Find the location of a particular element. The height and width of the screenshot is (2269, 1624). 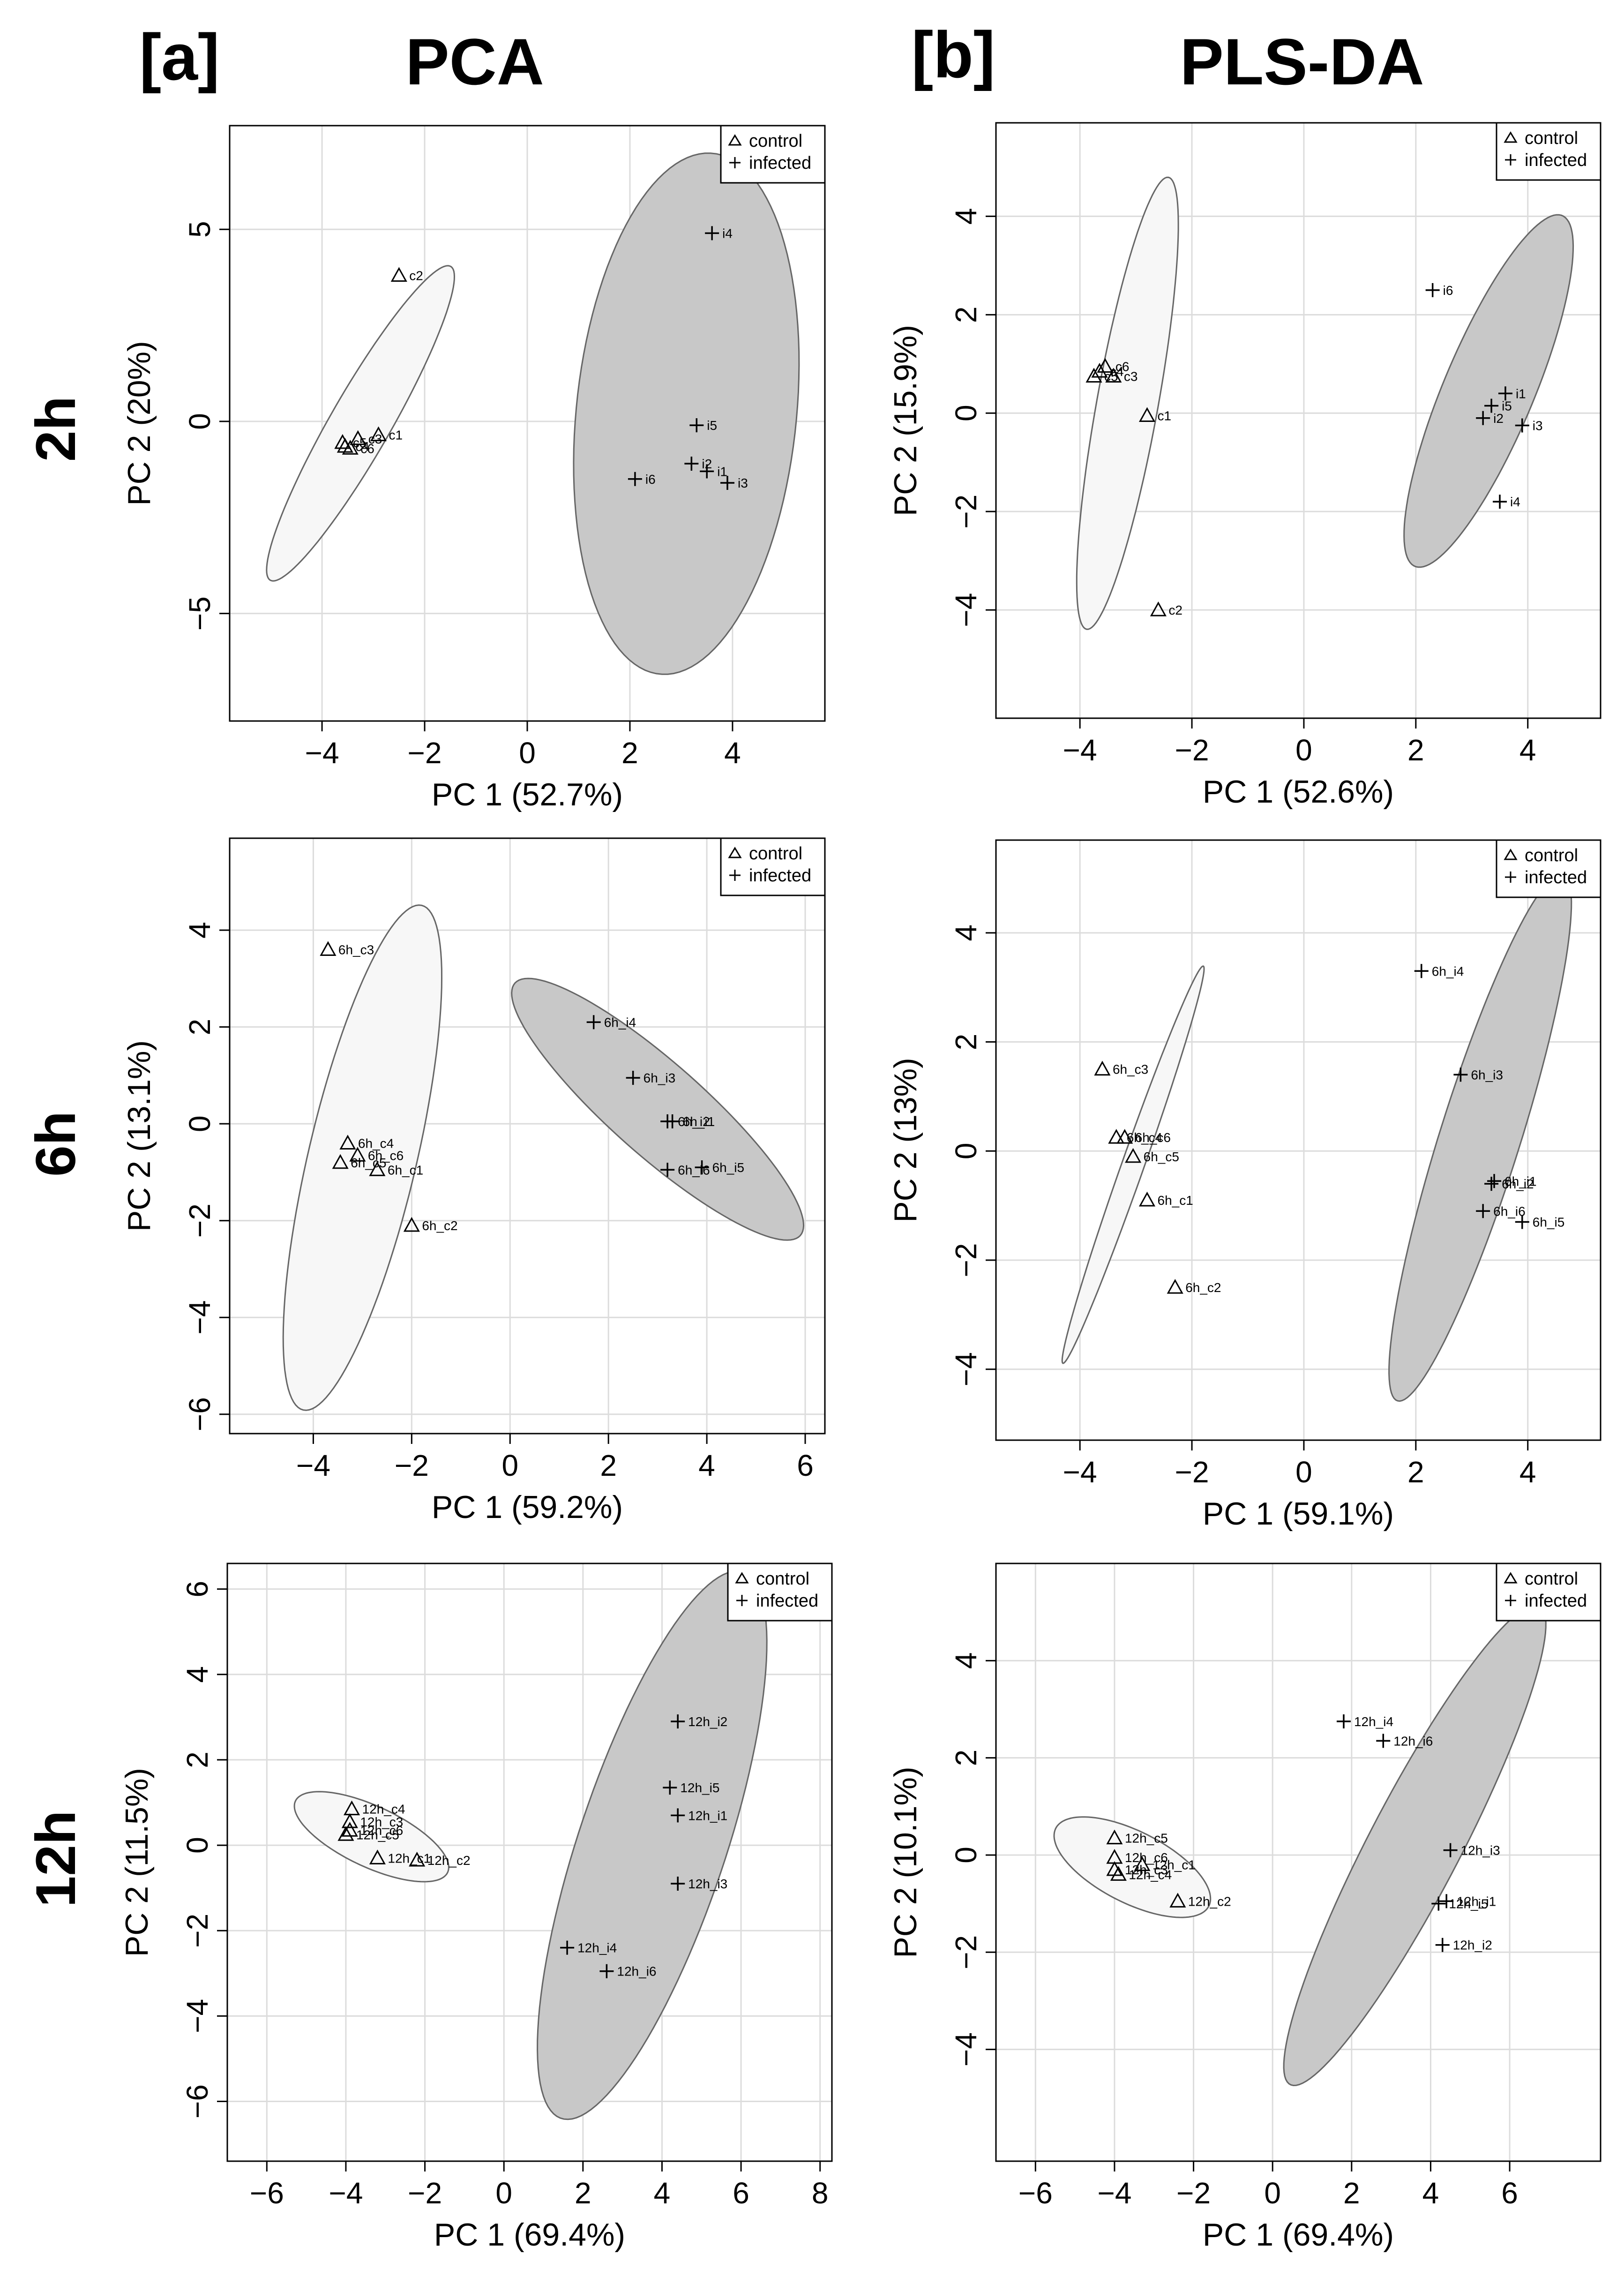

point-c3 is located at coordinates (359, 437).